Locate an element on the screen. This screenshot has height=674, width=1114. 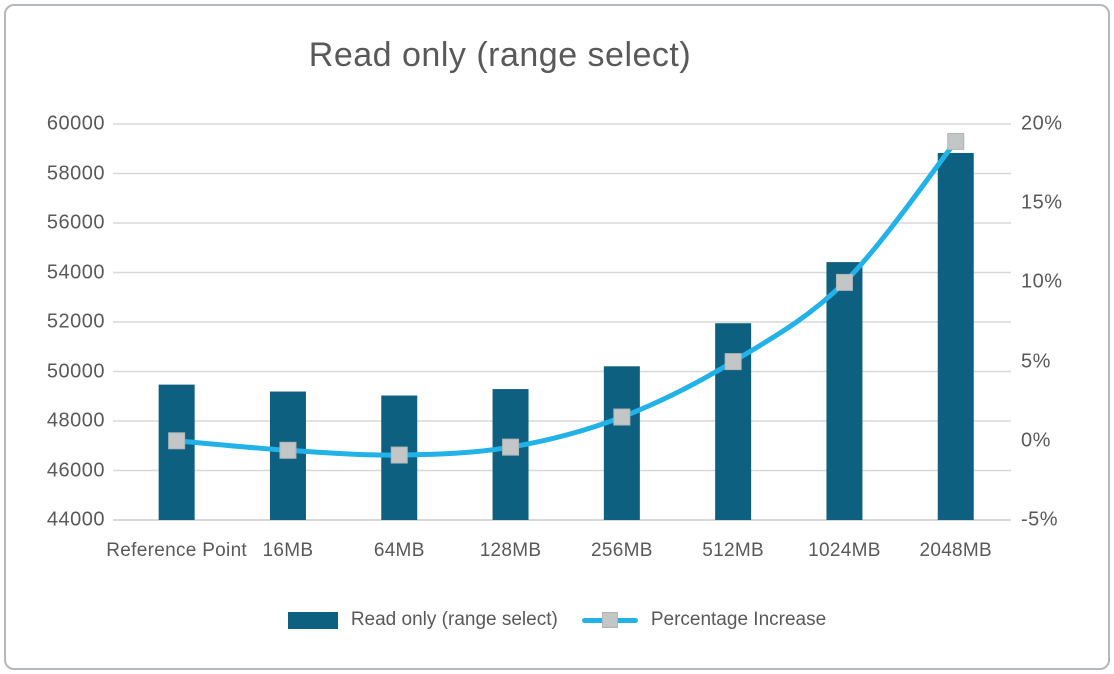
left-axis-tick: 50000 is located at coordinates (75, 371).